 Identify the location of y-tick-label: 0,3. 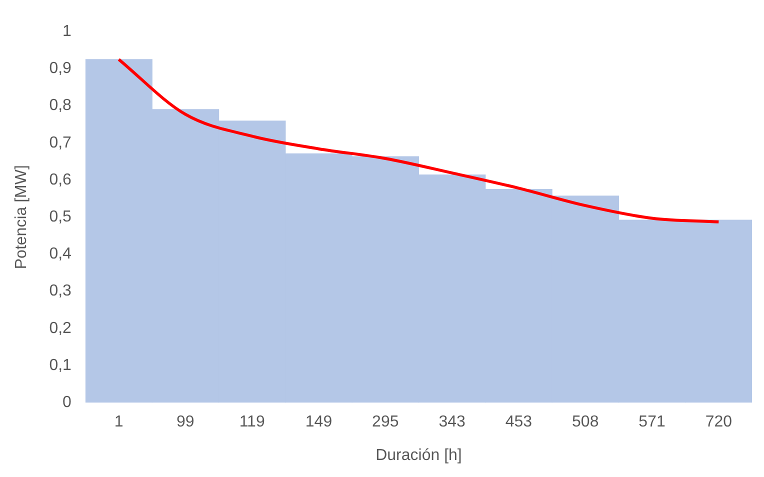
(60, 291).